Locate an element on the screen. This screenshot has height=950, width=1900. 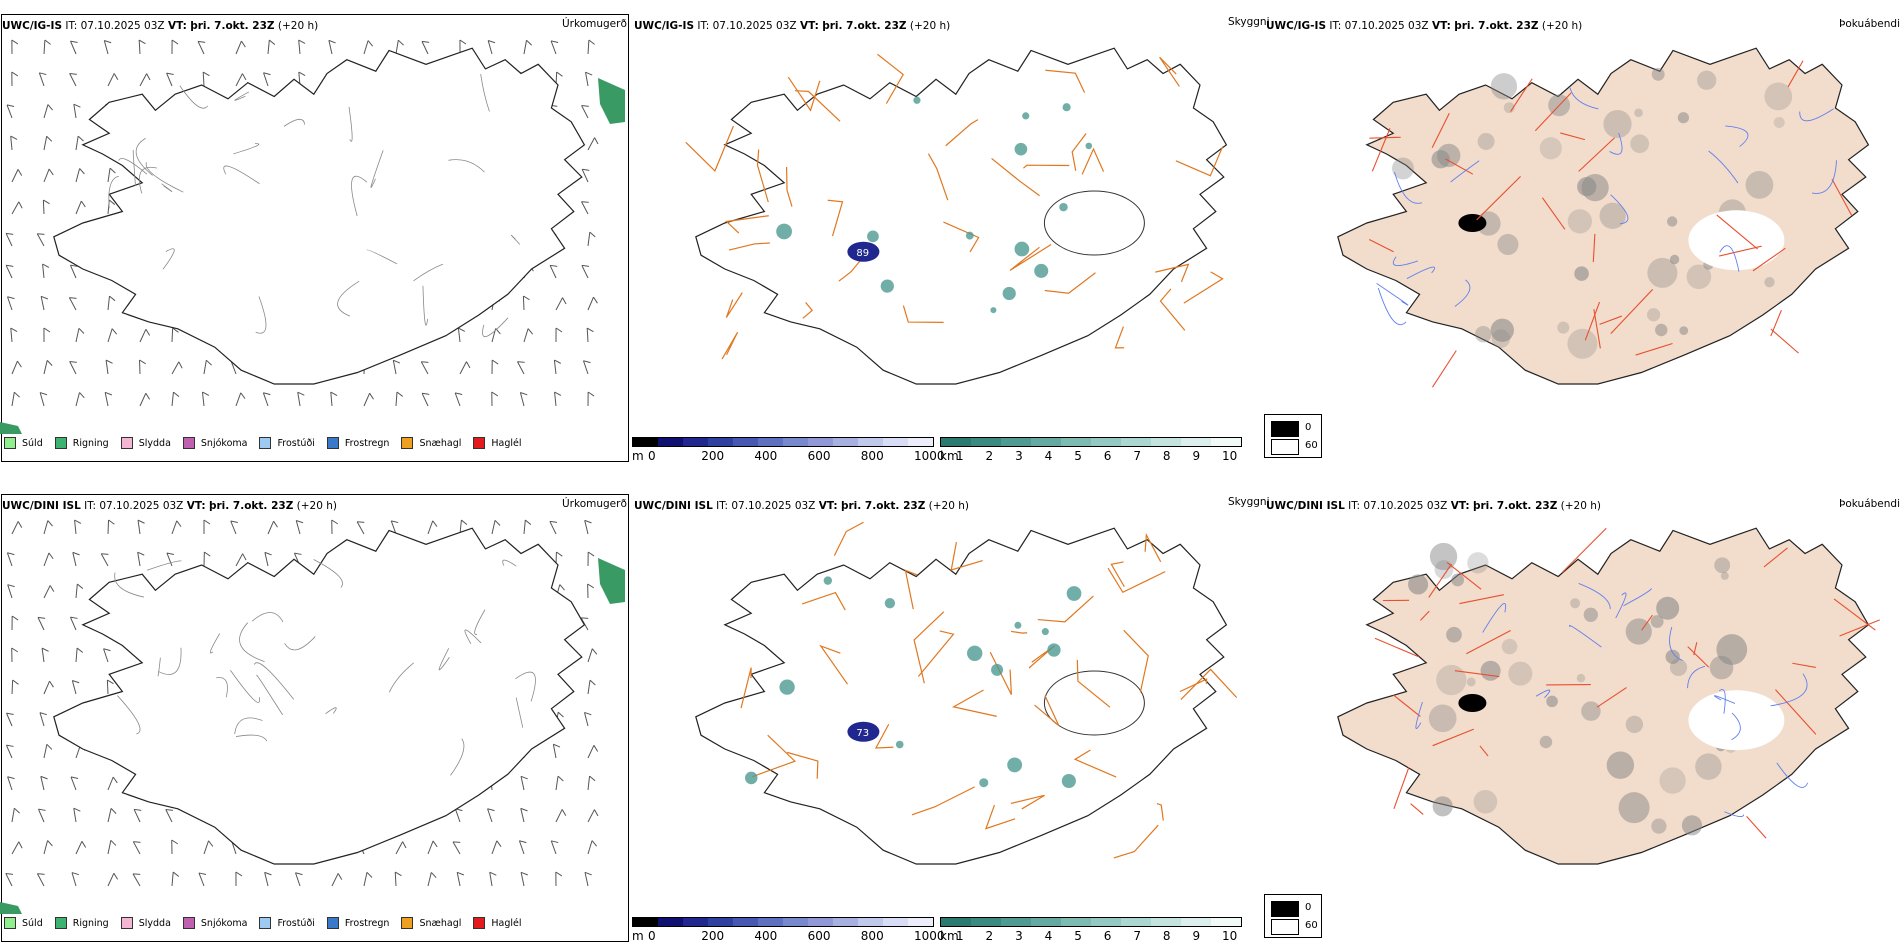
panel-title: Skyggni is located at coordinates (1249, 22).